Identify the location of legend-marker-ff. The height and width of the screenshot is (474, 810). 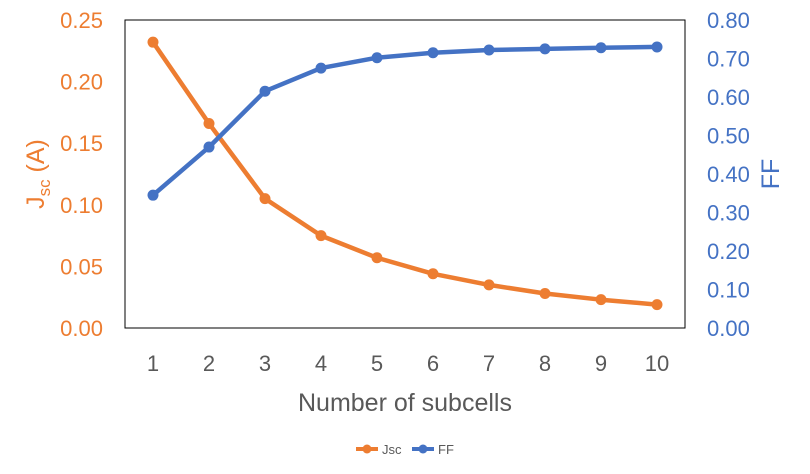
(423, 449).